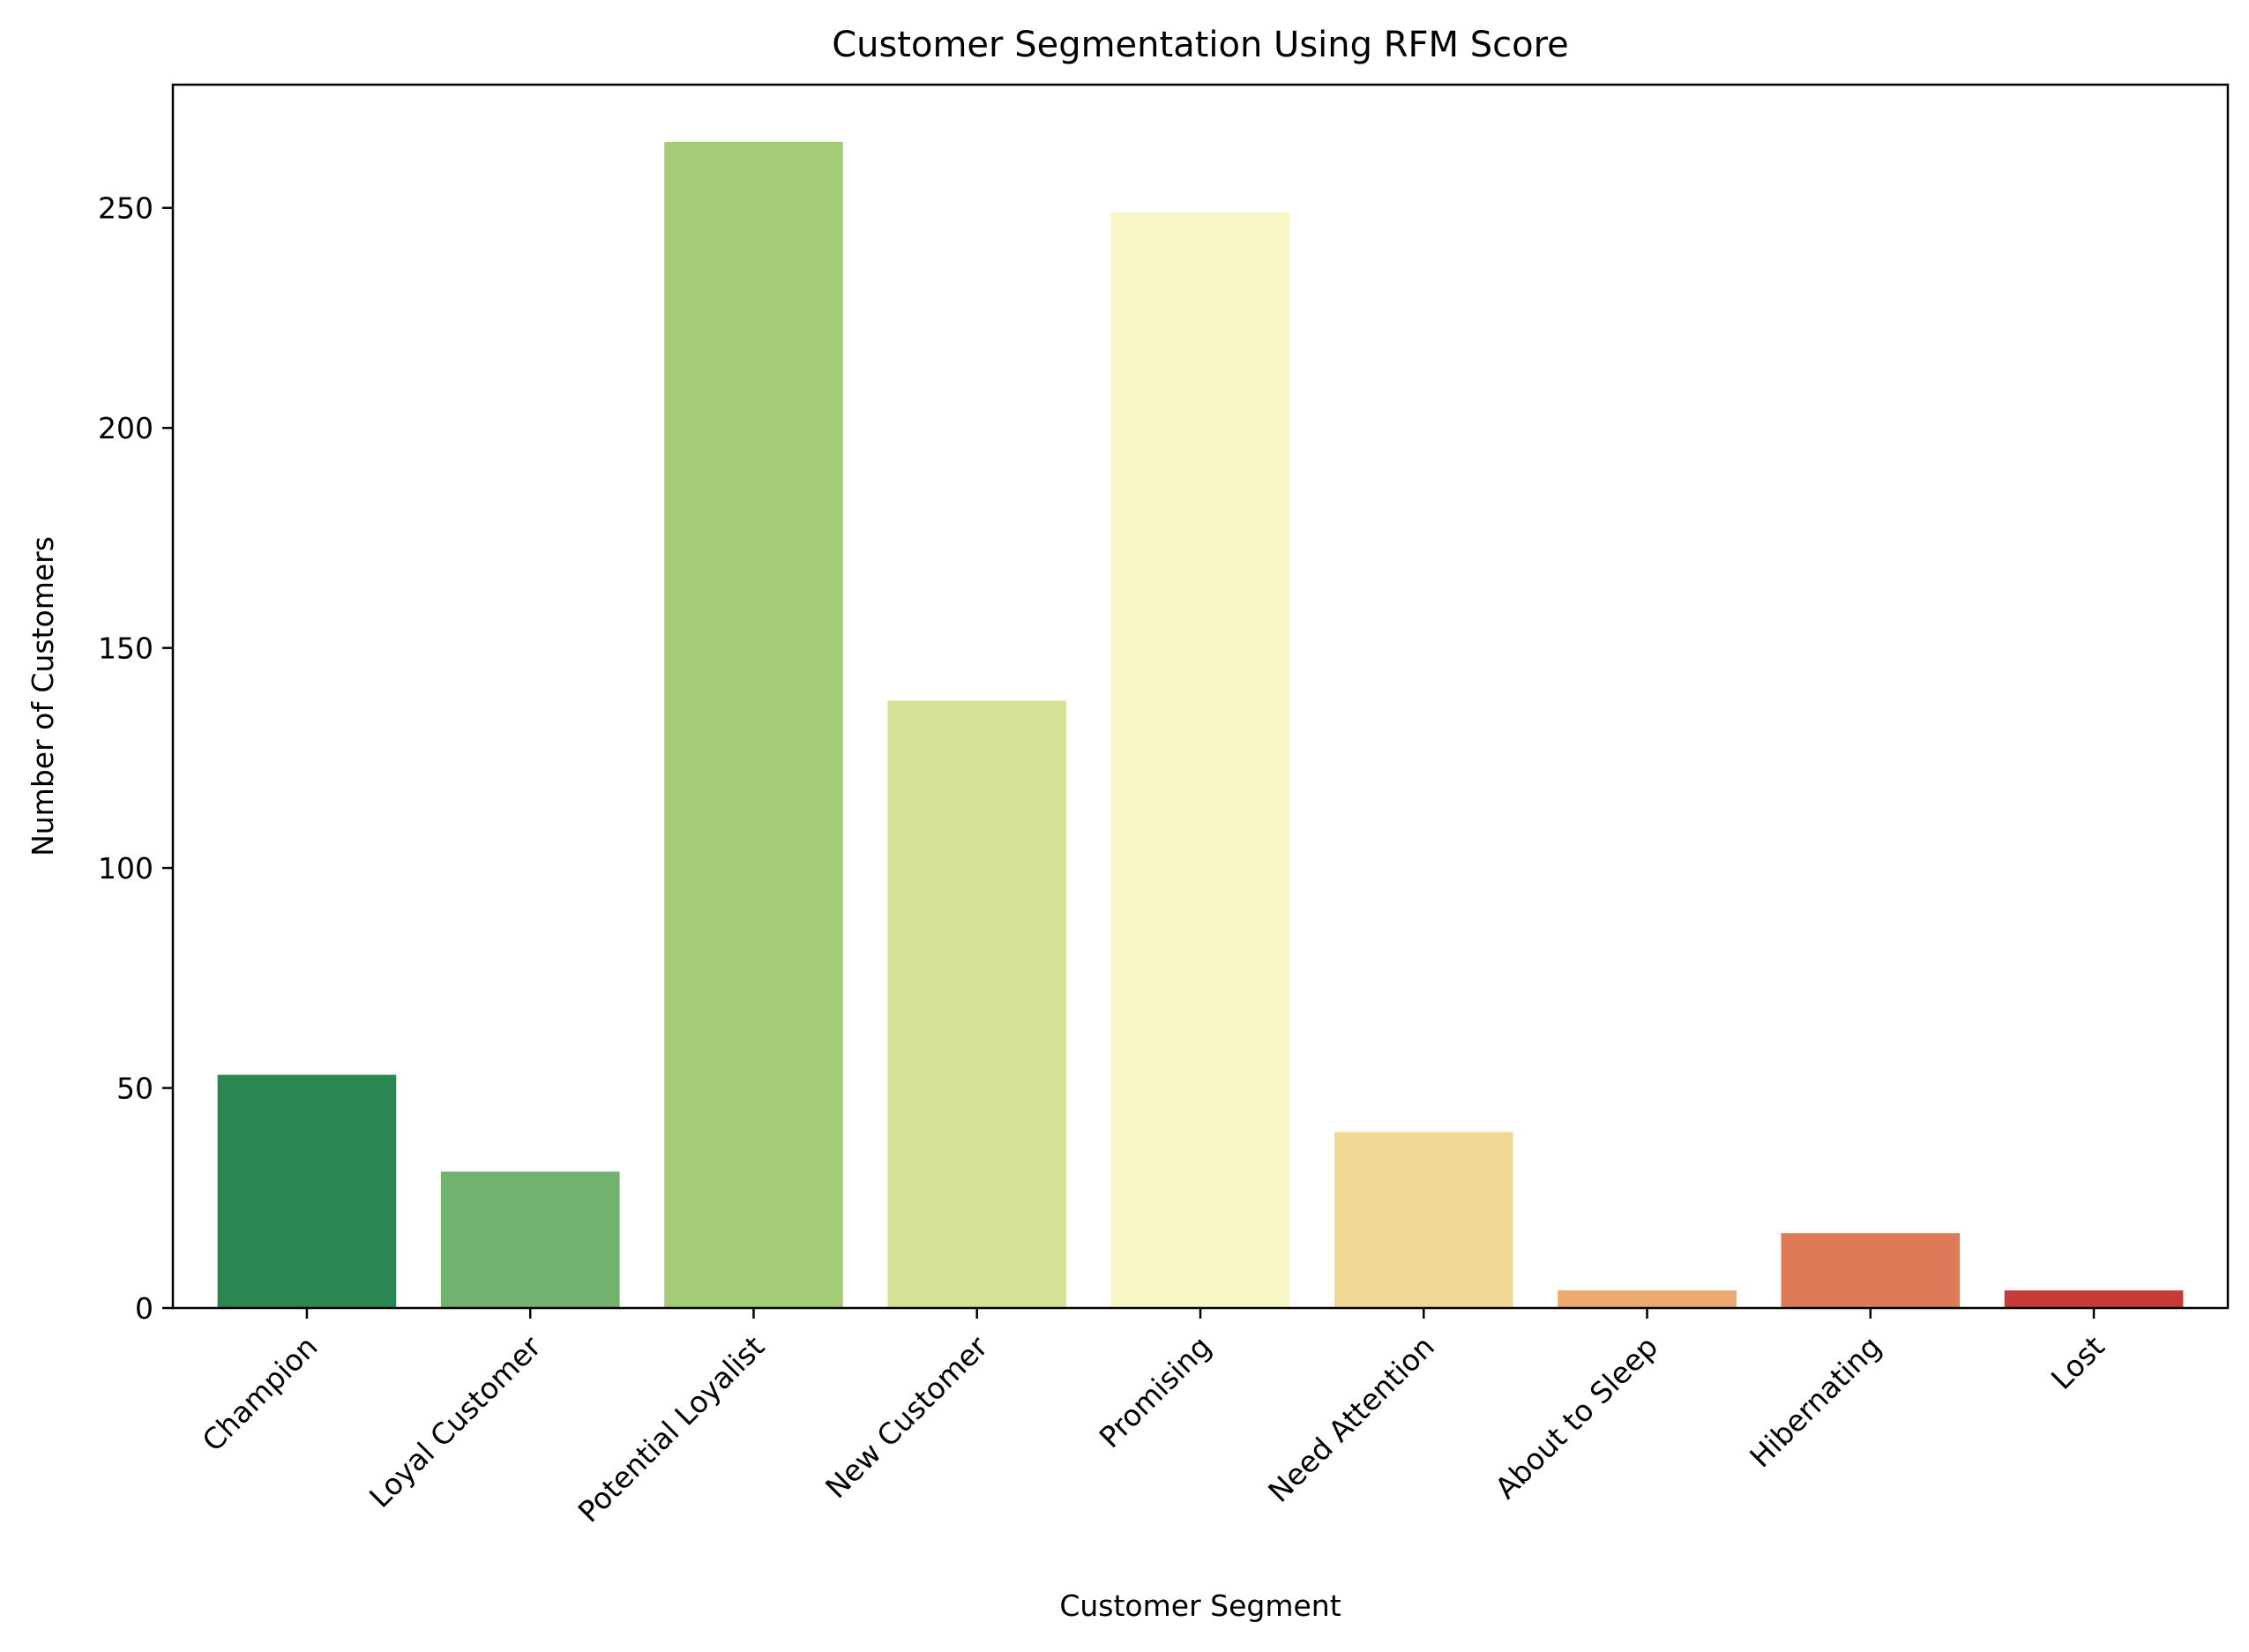 The height and width of the screenshot is (1652, 2249). Describe the element at coordinates (260, 1393) in the screenshot. I see `x-tick-label: Champion` at that location.